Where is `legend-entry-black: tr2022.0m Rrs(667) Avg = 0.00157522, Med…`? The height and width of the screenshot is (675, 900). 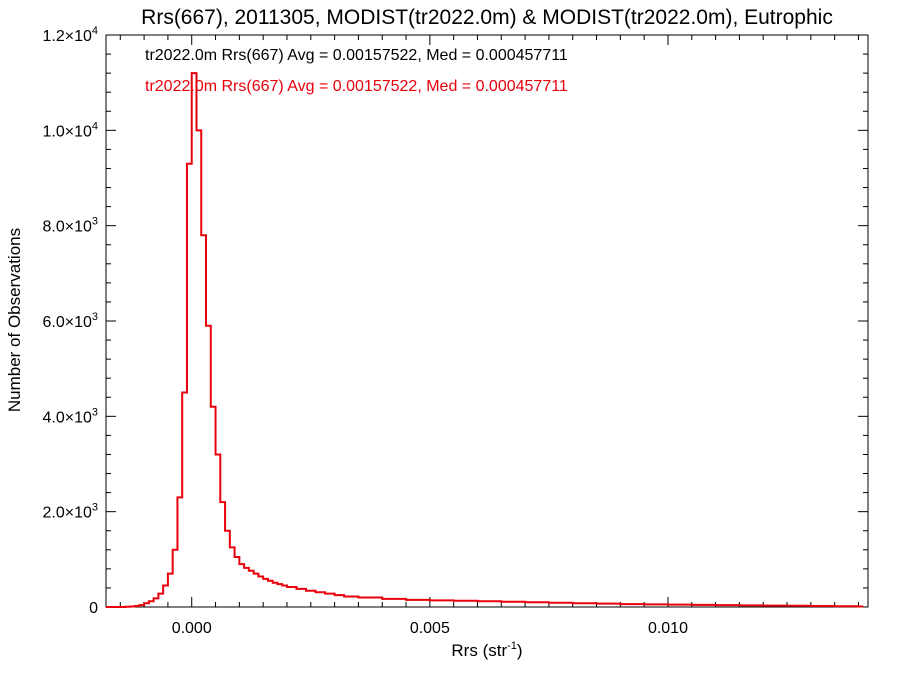 legend-entry-black: tr2022.0m Rrs(667) Avg = 0.00157522, Med… is located at coordinates (356, 55).